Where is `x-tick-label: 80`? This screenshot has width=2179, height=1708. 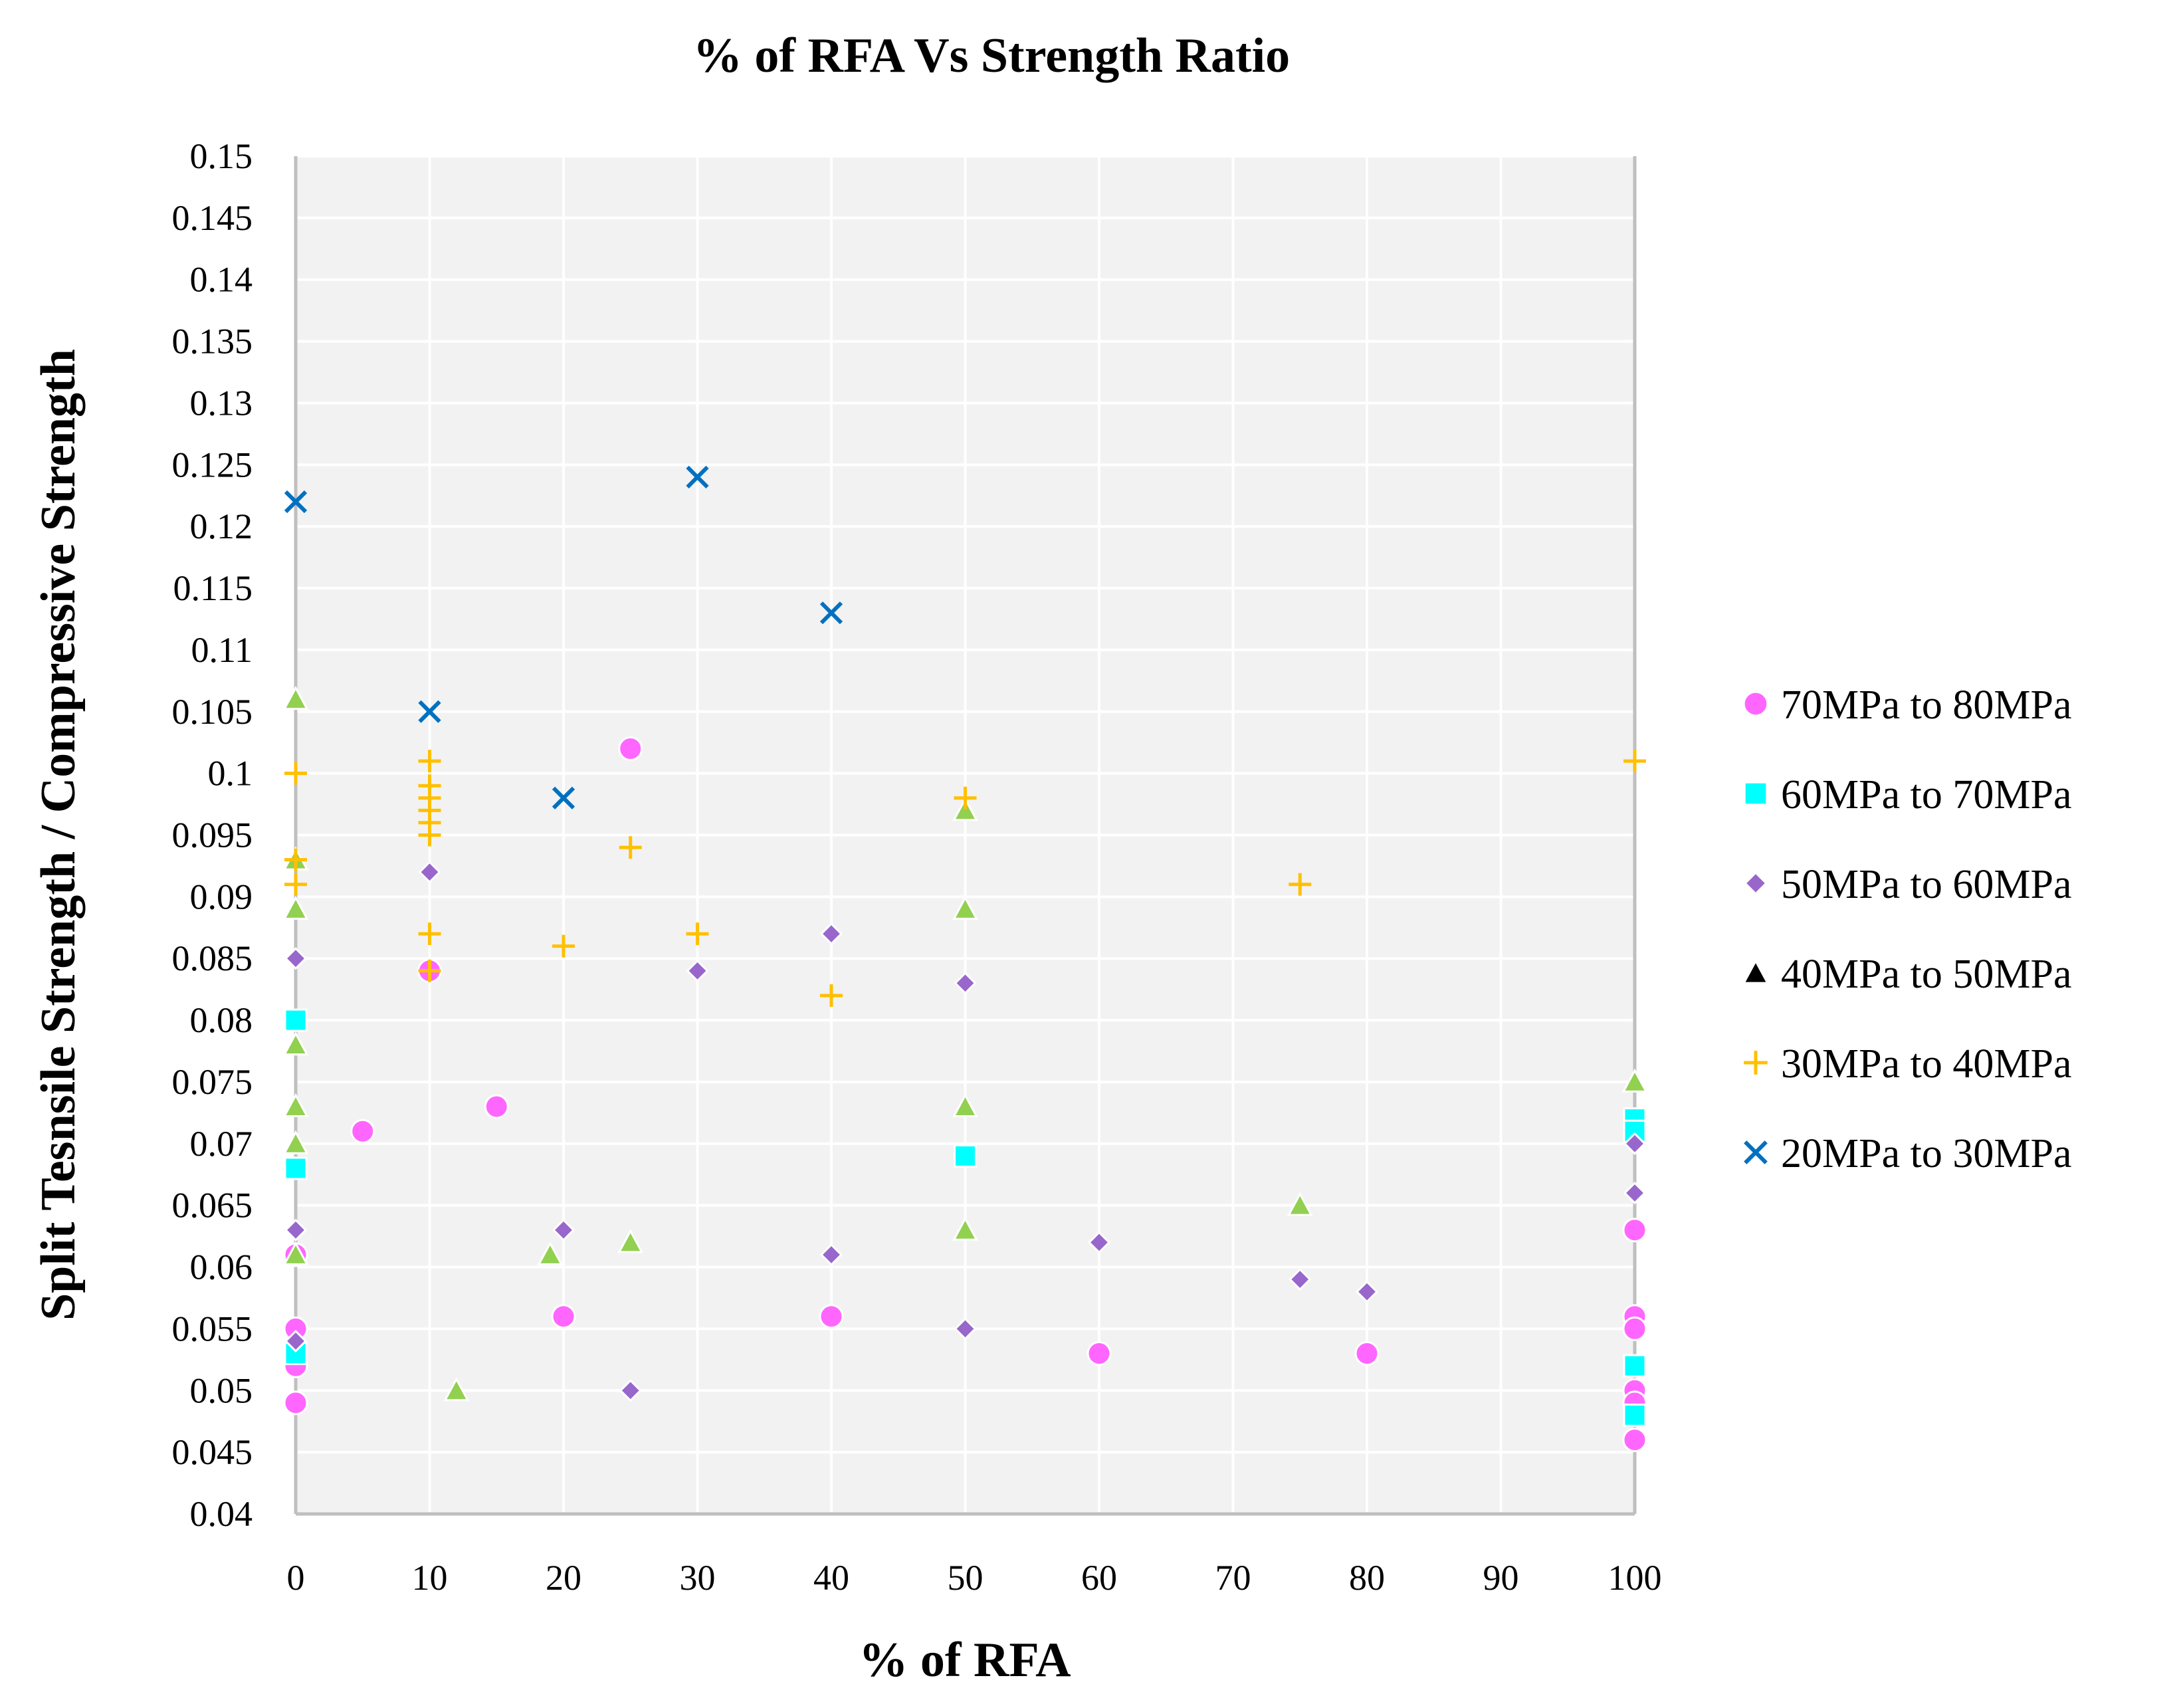
x-tick-label: 80 is located at coordinates (1367, 1578).